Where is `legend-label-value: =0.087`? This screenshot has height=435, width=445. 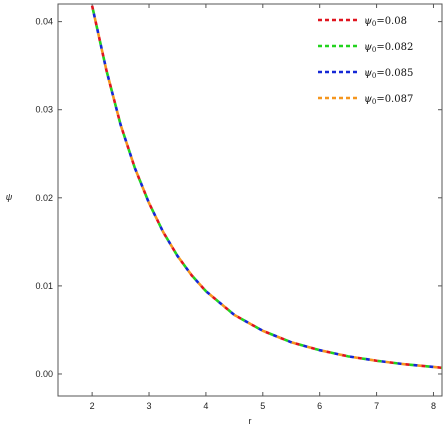 legend-label-value: =0.087 is located at coordinates (394, 99).